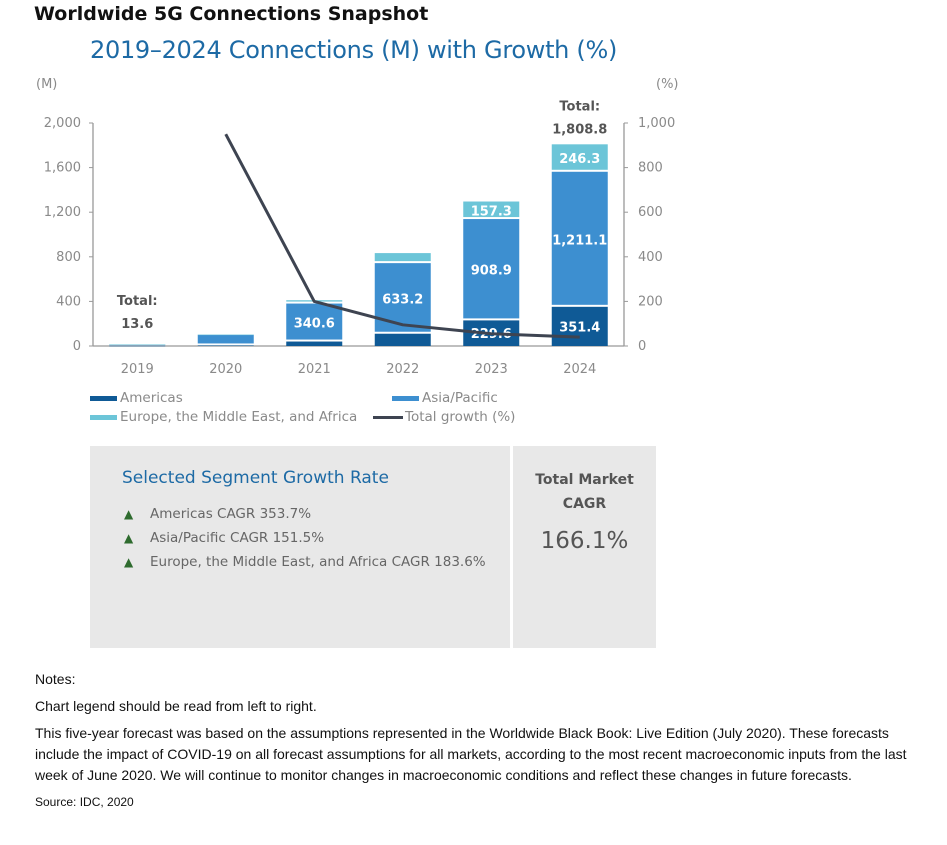 The width and height of the screenshot is (947, 845). I want to click on bar-data-label: 157.3, so click(491, 211).